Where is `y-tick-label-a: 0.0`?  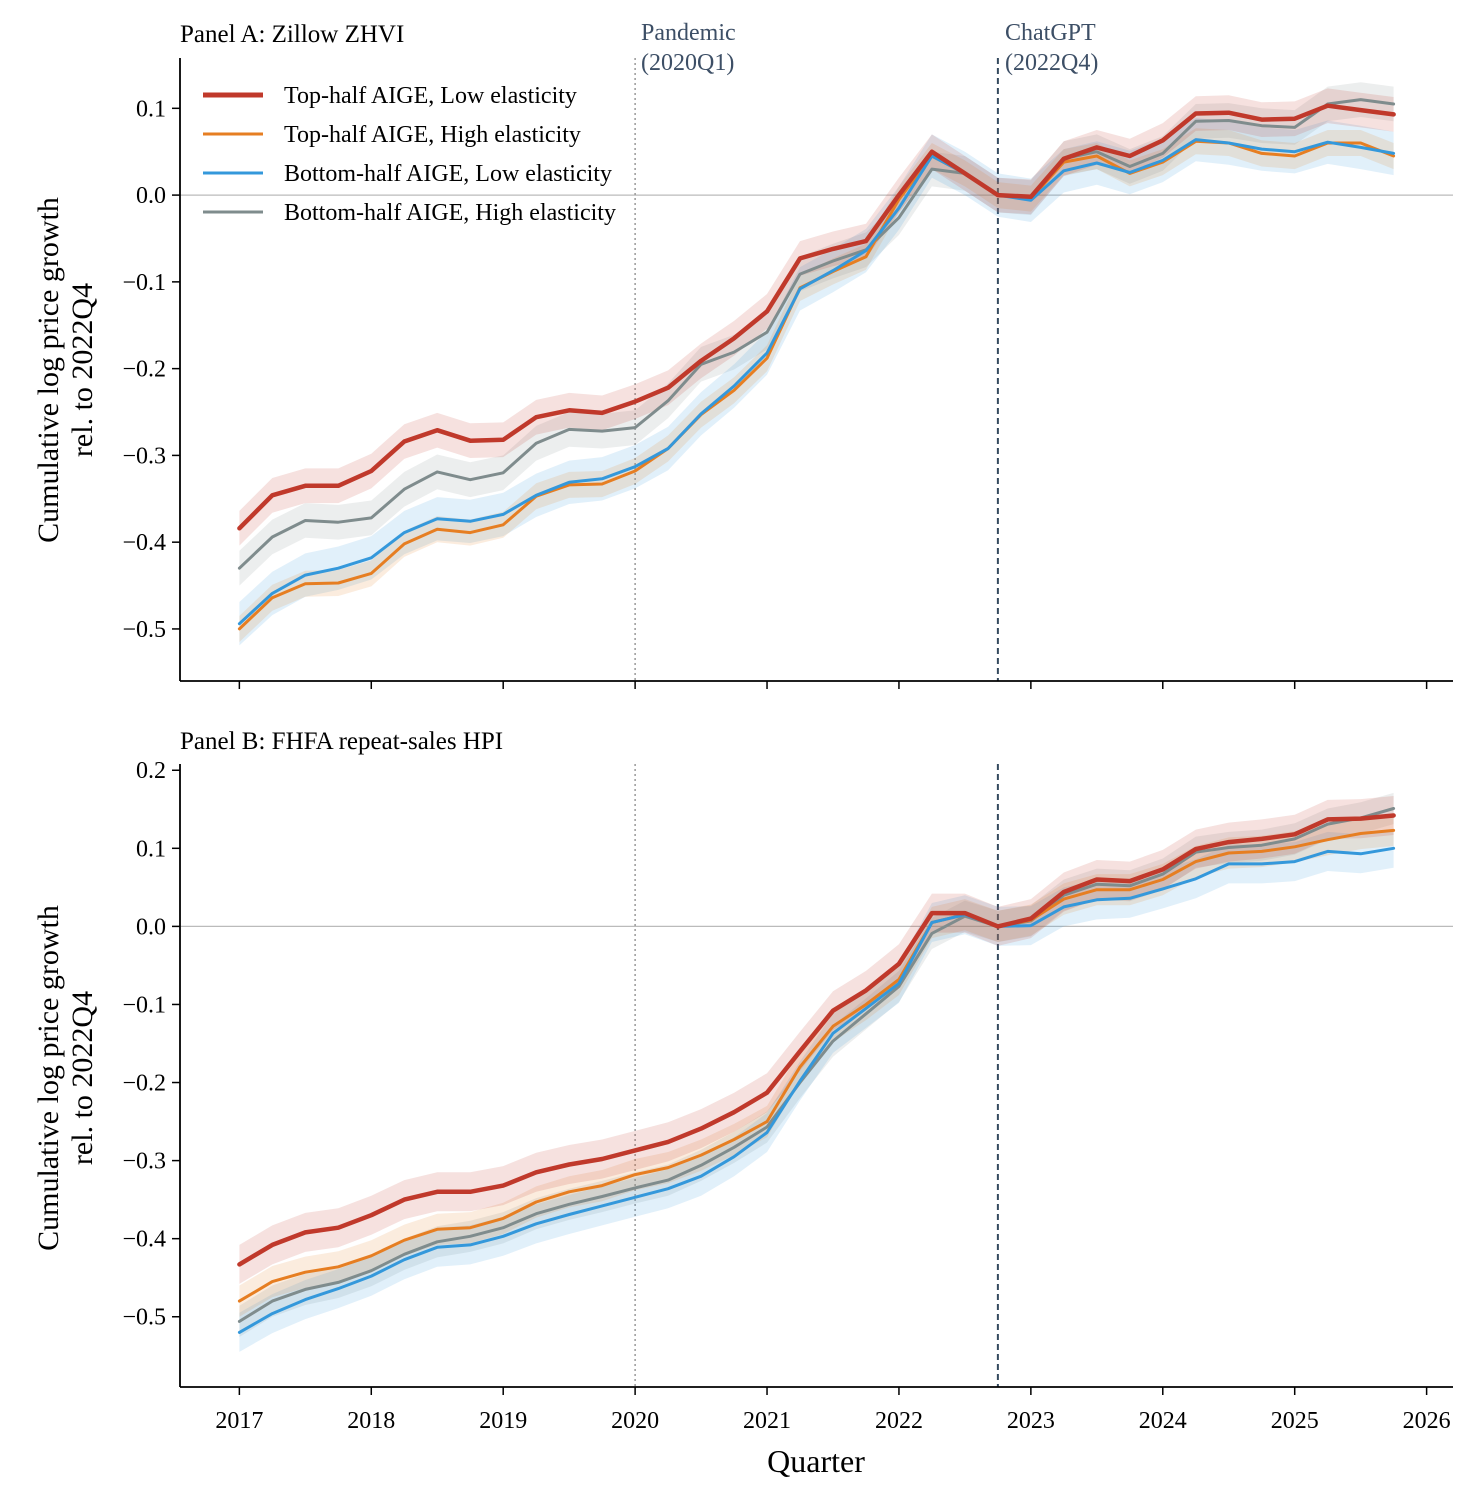 y-tick-label-a: 0.0 is located at coordinates (151, 196).